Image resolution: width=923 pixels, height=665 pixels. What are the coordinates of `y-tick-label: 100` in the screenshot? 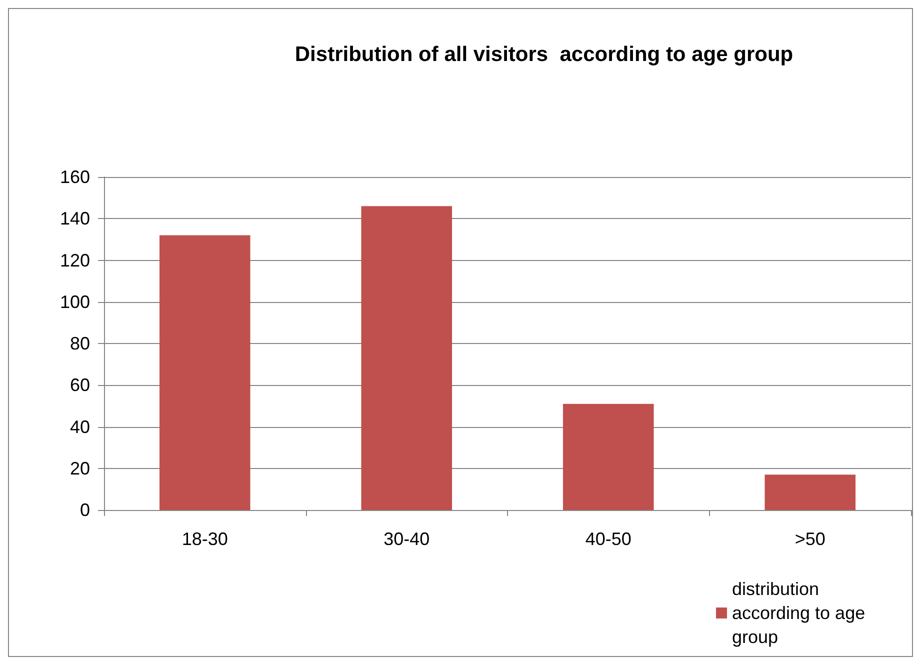 It's located at (75, 302).